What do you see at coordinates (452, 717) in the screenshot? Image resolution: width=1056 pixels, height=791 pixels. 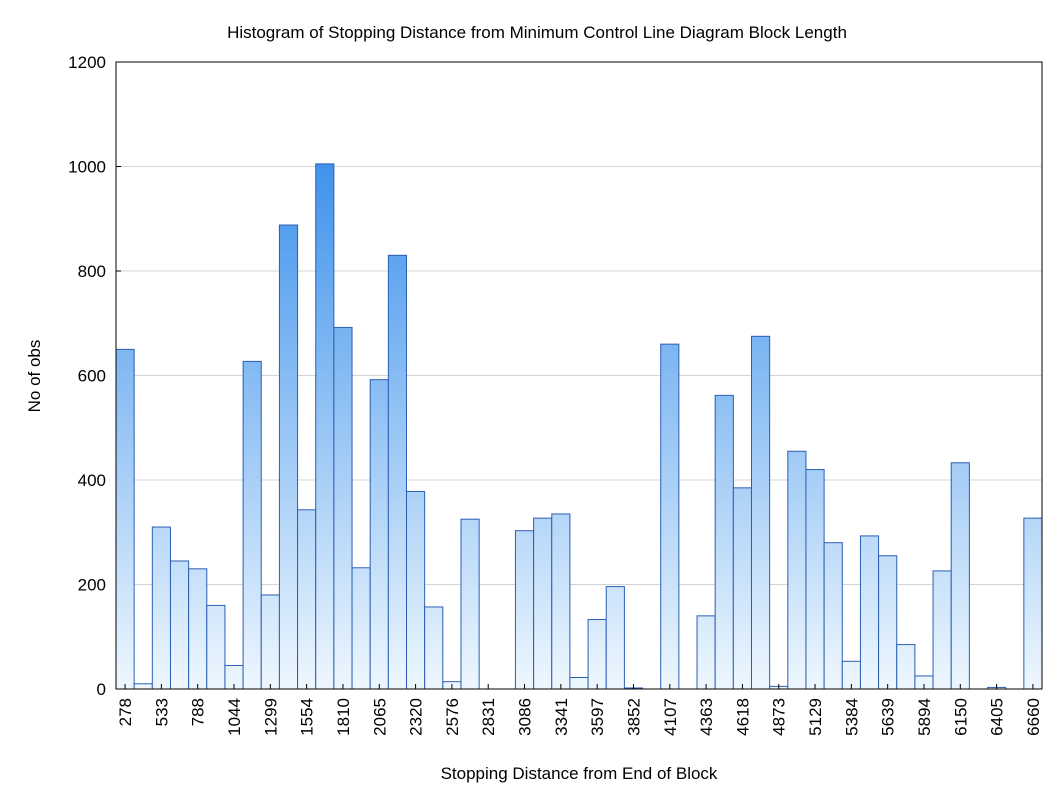 I see `x-tick-label: 2576` at bounding box center [452, 717].